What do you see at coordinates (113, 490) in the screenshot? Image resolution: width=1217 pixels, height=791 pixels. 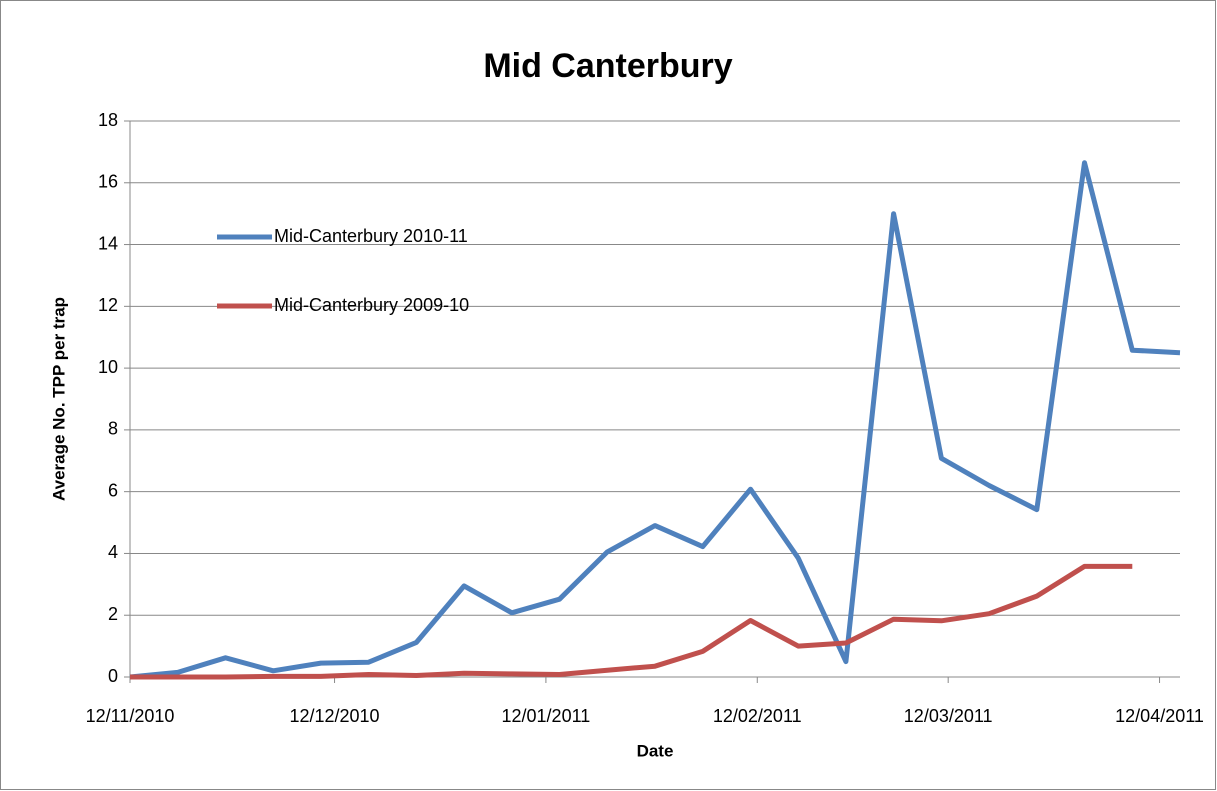 I see `y-tick-label: 6` at bounding box center [113, 490].